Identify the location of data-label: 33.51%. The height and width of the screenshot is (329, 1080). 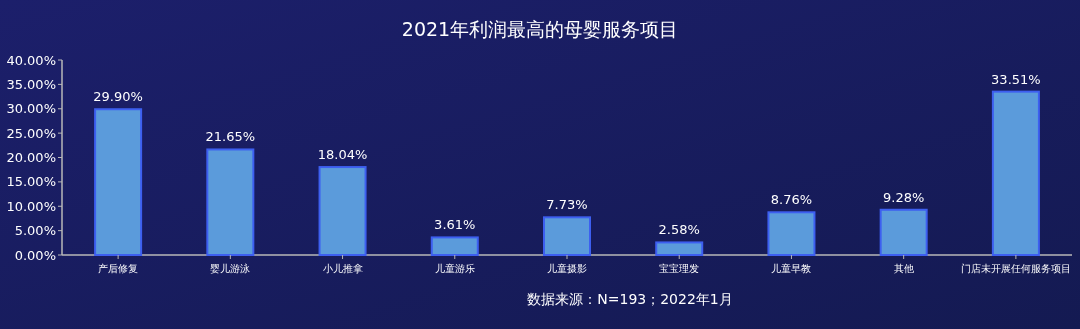
(1016, 79).